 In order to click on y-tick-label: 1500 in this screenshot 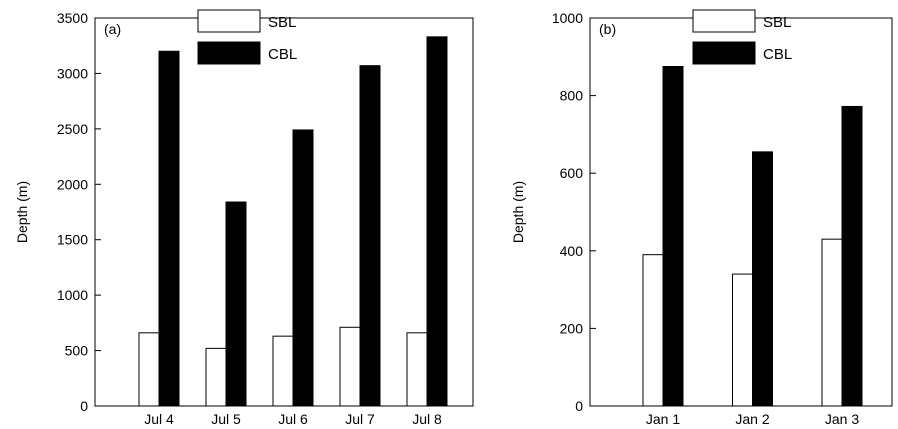, I will do `click(72, 240)`.